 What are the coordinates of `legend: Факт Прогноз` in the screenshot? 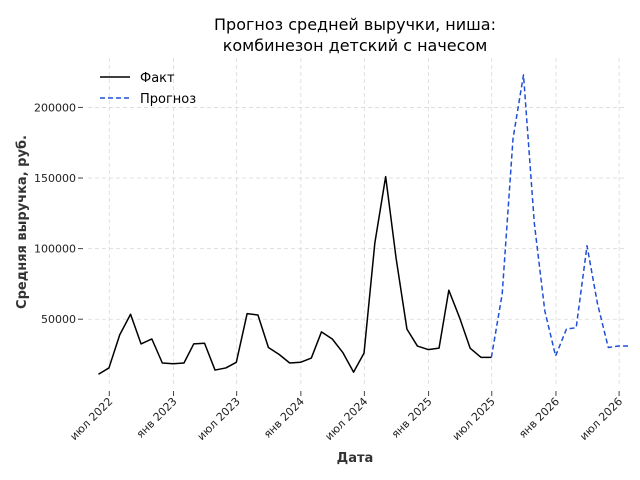 It's located at (148, 89).